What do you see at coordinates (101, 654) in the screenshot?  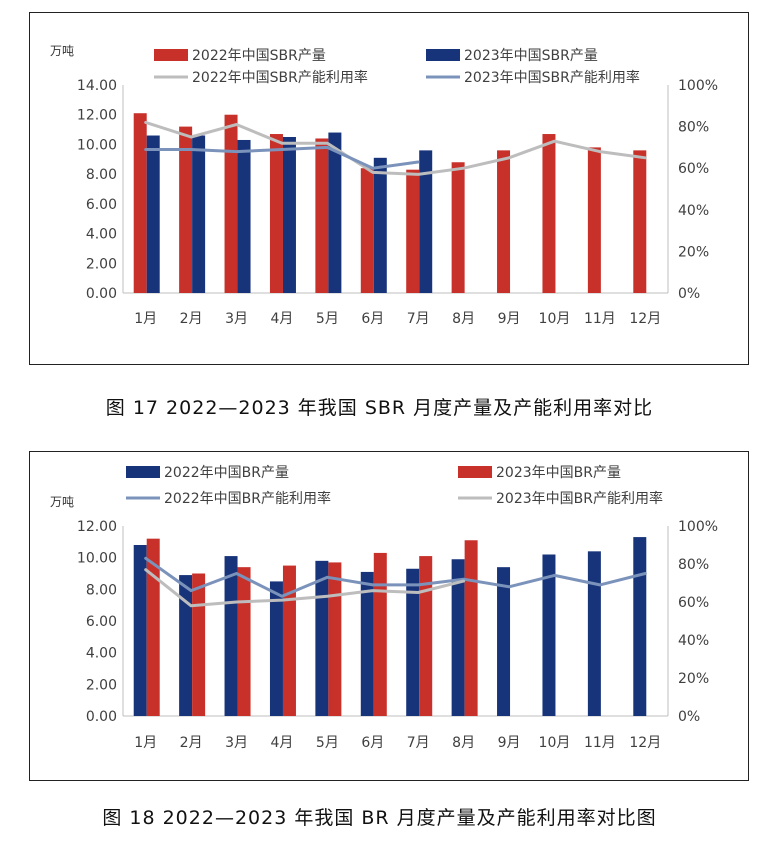 I see `br-y-tick-label: 4.00` at bounding box center [101, 654].